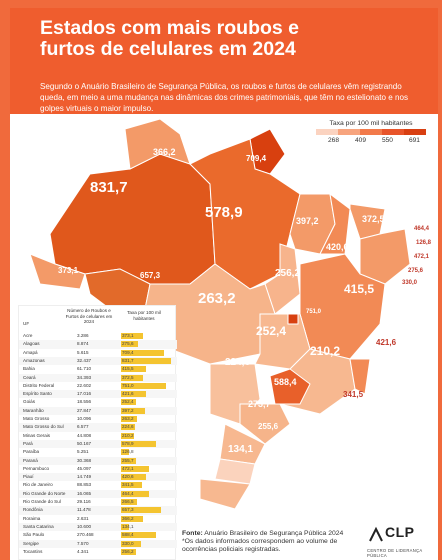 The height and width of the screenshot is (560, 442). I want to click on cell-uf: Mato Grosso do Sul, so click(43, 427).